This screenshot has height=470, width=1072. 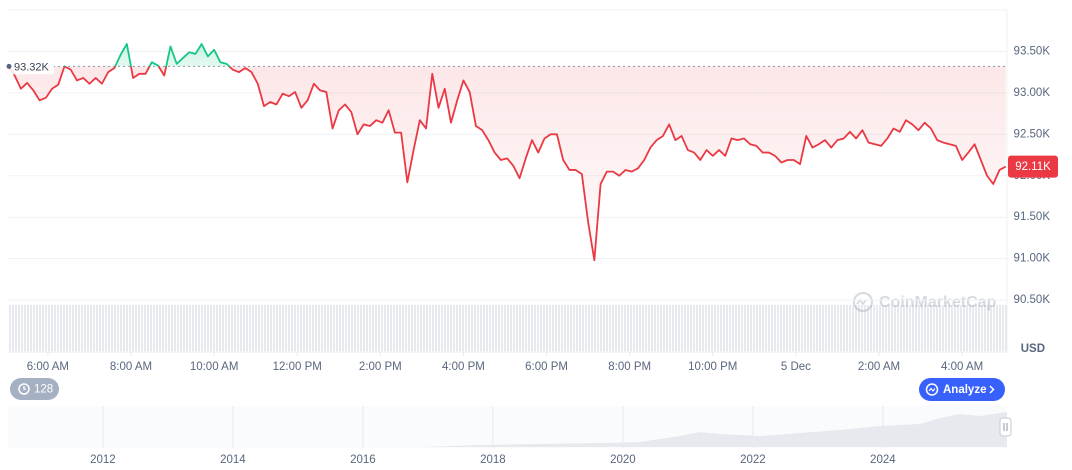 What do you see at coordinates (1032, 217) in the screenshot?
I see `y-tick-label: 91.50K` at bounding box center [1032, 217].